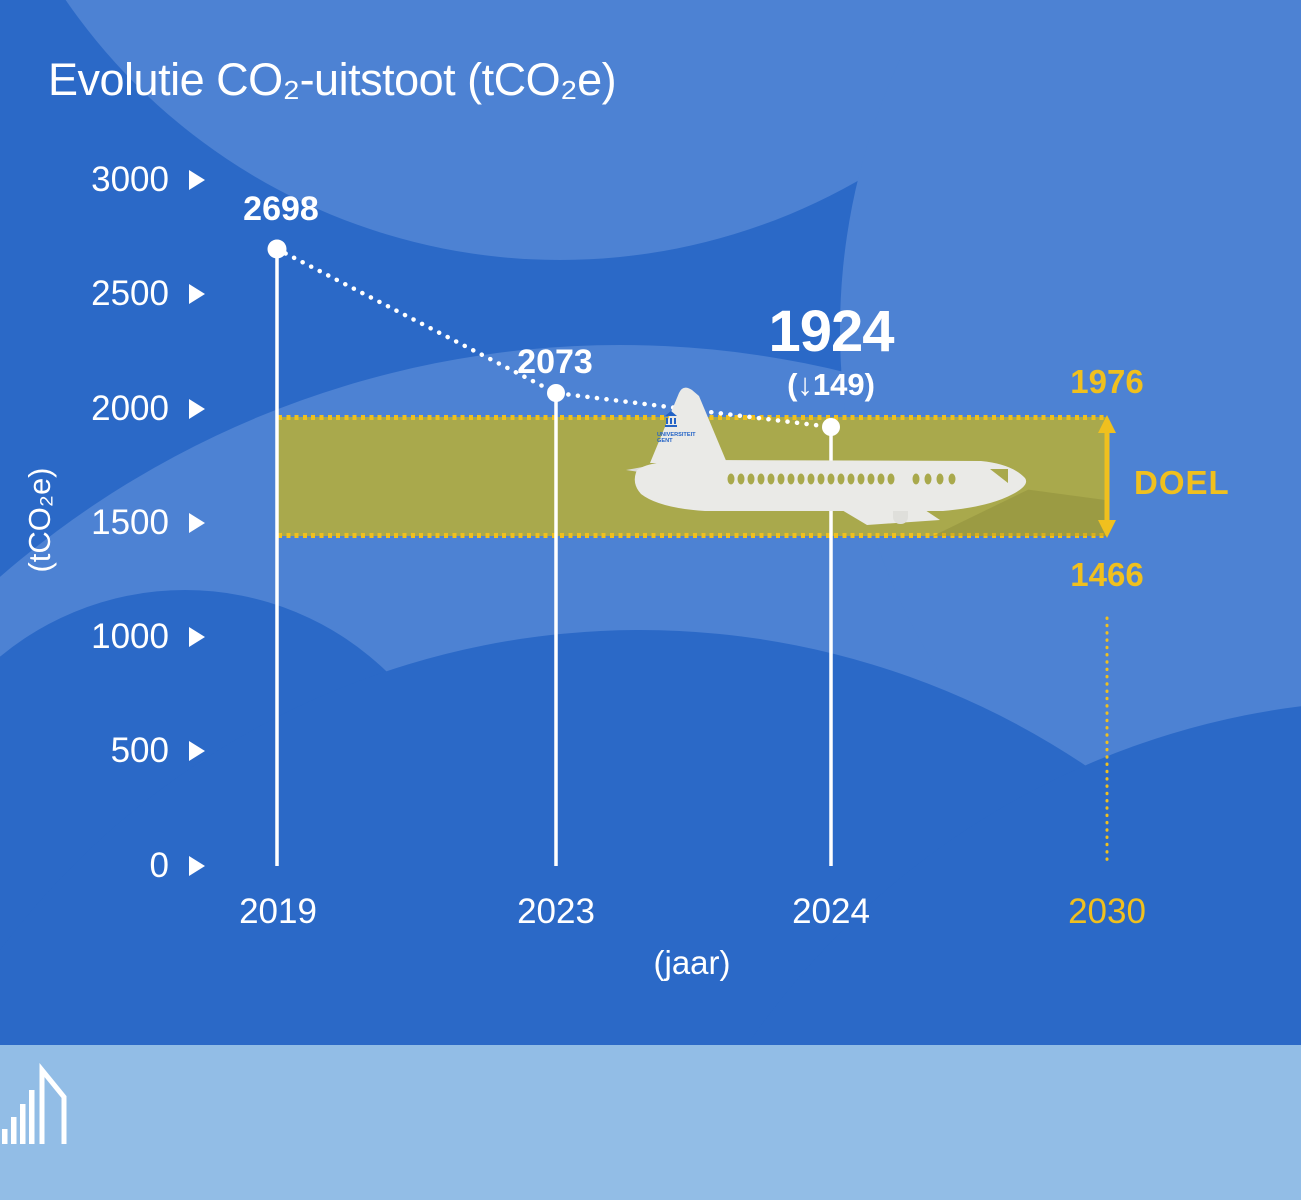 The width and height of the screenshot is (1301, 1200). Describe the element at coordinates (332, 79) in the screenshot. I see `page-title: Evolutie CO₂-uitstoot (tCO₂e)` at that location.